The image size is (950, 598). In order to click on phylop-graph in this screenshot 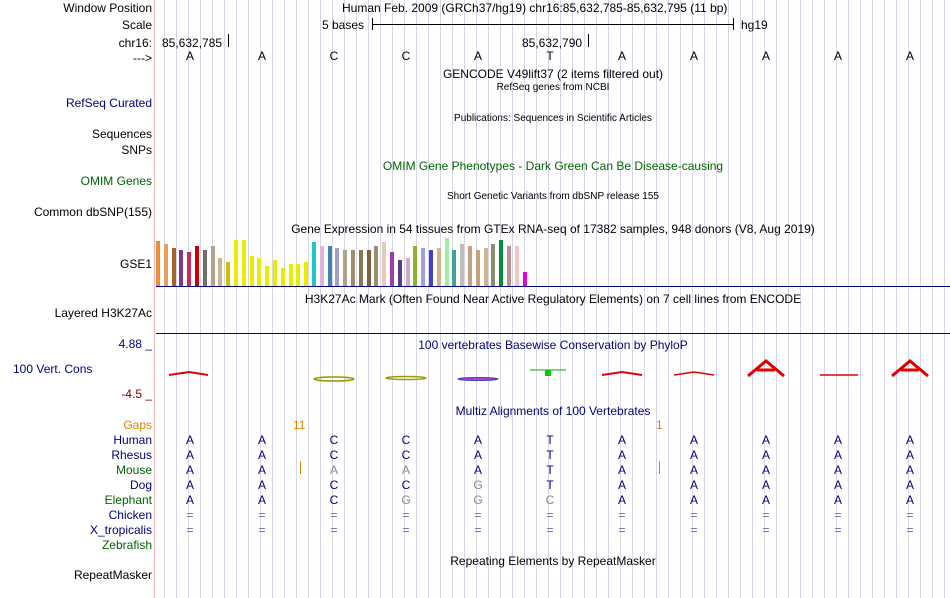, I will do `click(553, 375)`.